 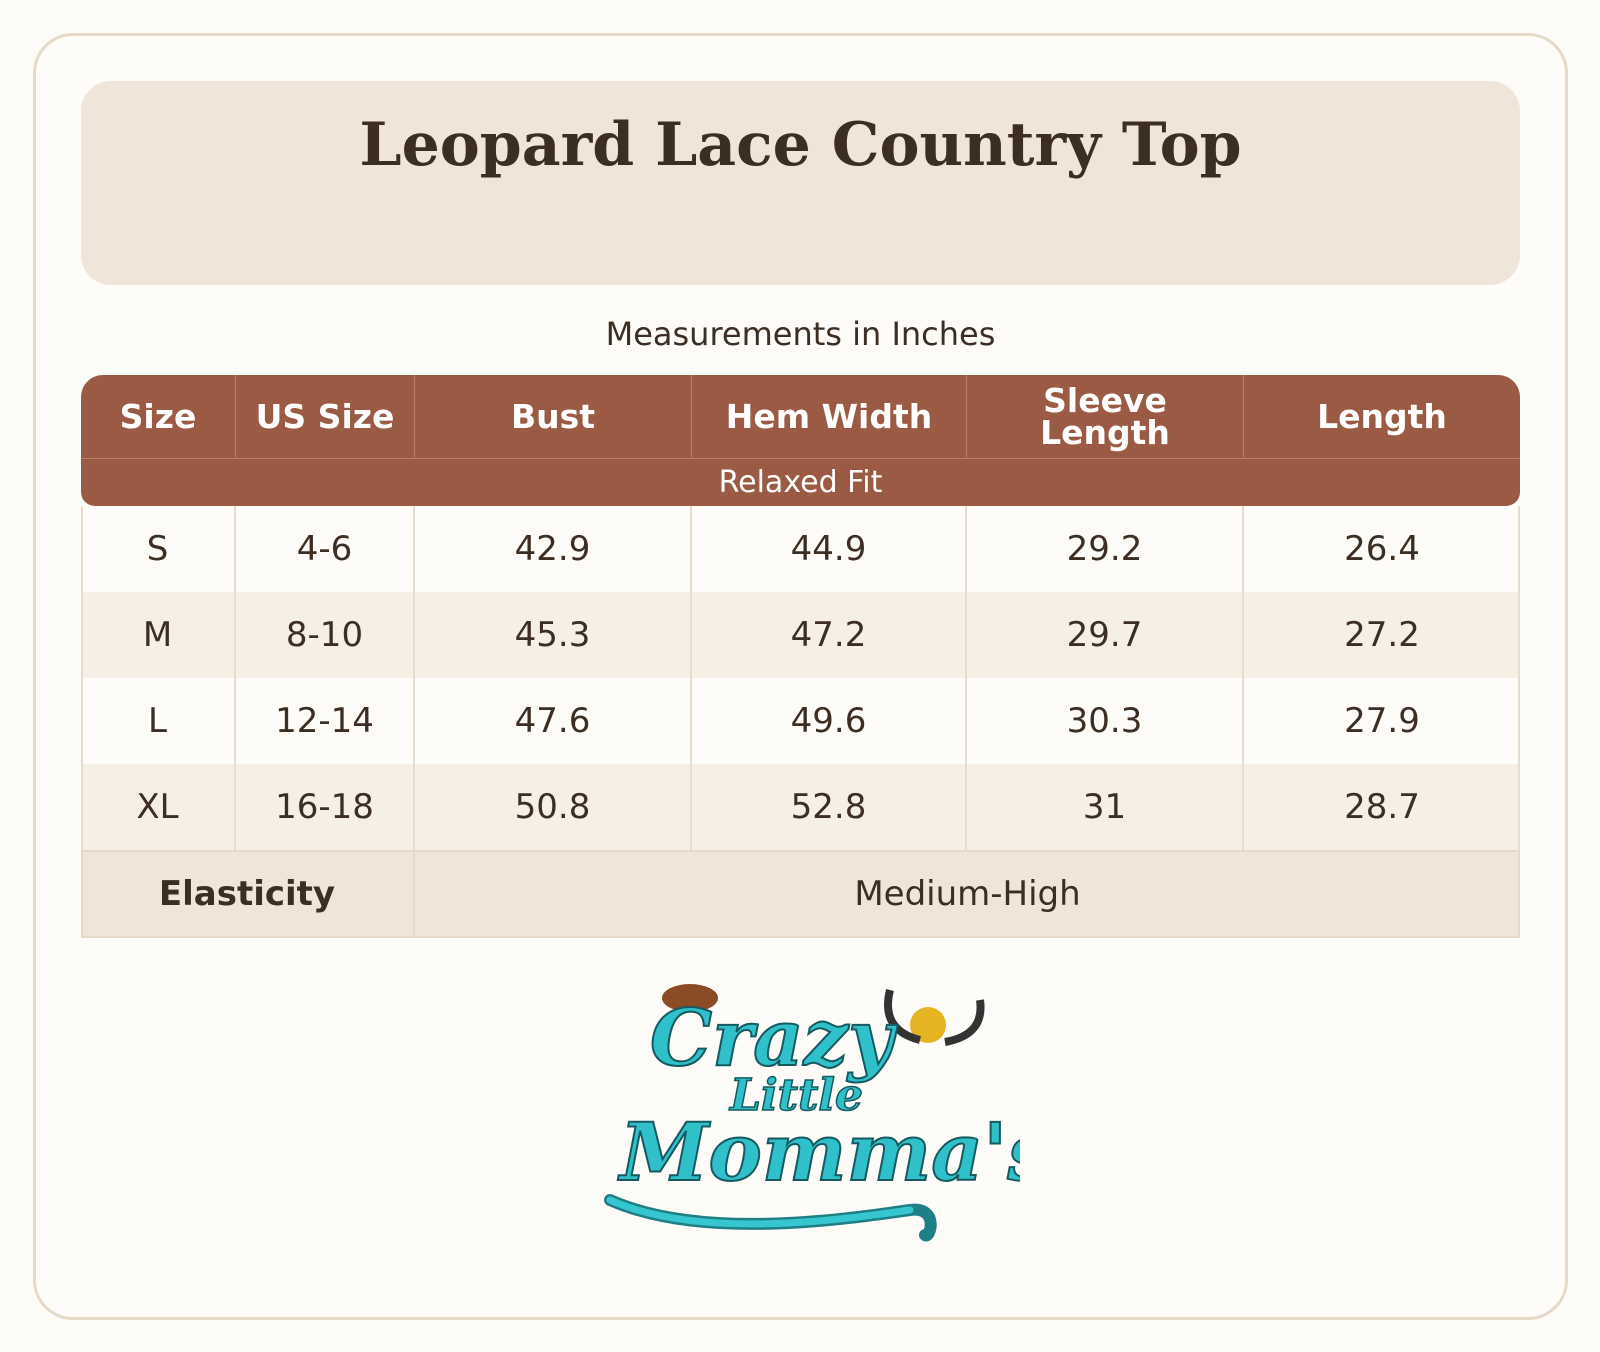 I want to click on table-cell-text: 44.9, so click(x=828, y=549).